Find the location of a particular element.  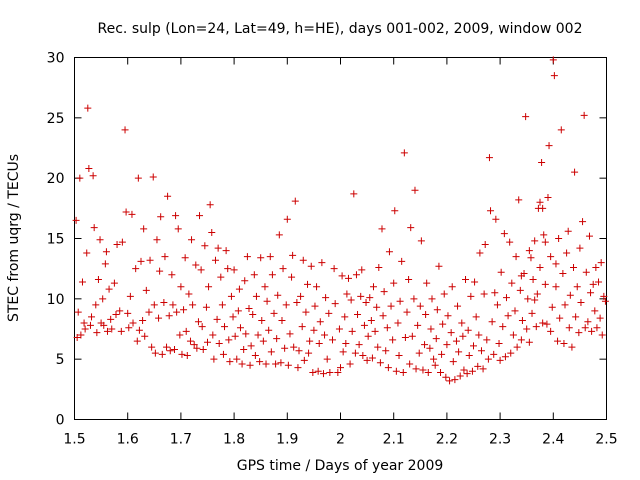

x-tick-label: 2.4 is located at coordinates (553, 440).